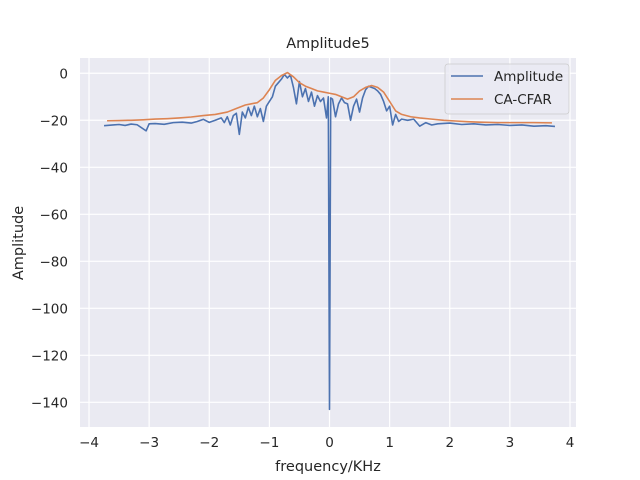 This screenshot has width=640, height=480. What do you see at coordinates (54, 215) in the screenshot?
I see `y-tick-label: −60` at bounding box center [54, 215].